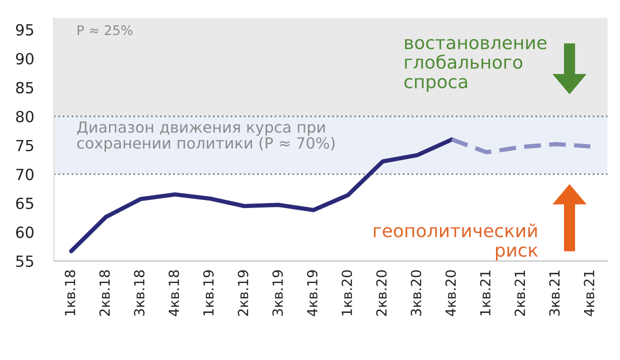 This screenshot has height=360, width=620. What do you see at coordinates (206, 136) in the screenshot?
I see `band-label: Диапазон движения курса при сохранении политики (P ≈ 70%)` at bounding box center [206, 136].